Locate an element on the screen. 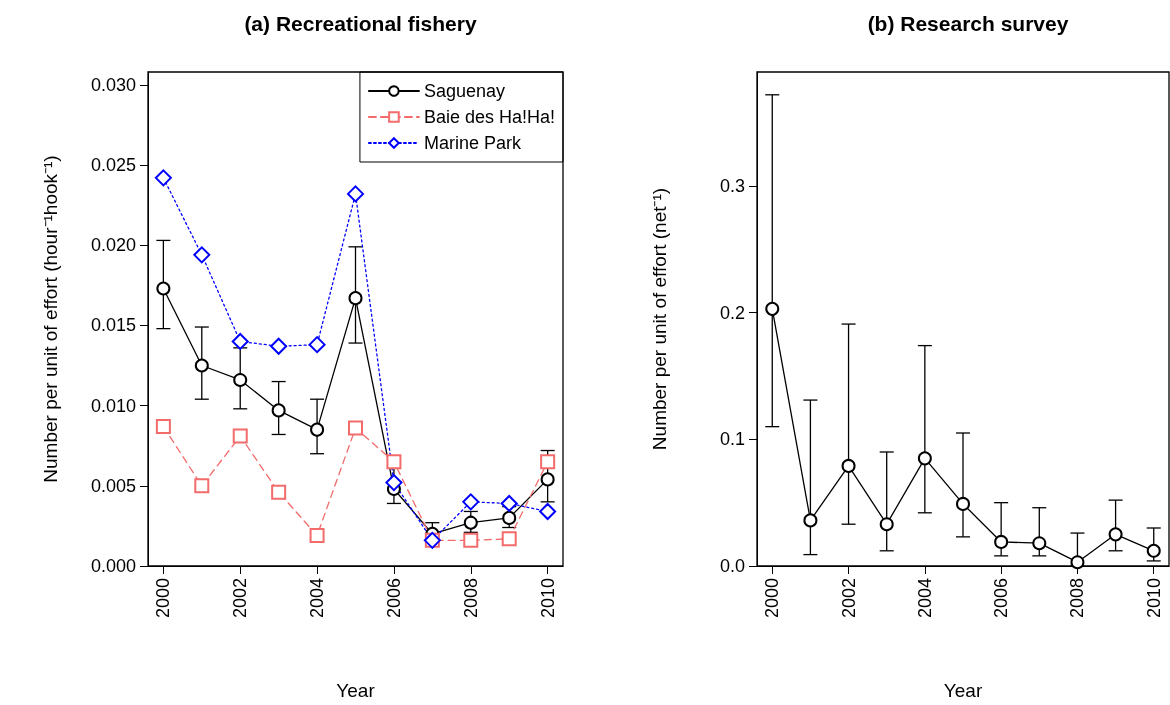 The height and width of the screenshot is (705, 1170). y-tick-label: 0.030 is located at coordinates (113, 84).